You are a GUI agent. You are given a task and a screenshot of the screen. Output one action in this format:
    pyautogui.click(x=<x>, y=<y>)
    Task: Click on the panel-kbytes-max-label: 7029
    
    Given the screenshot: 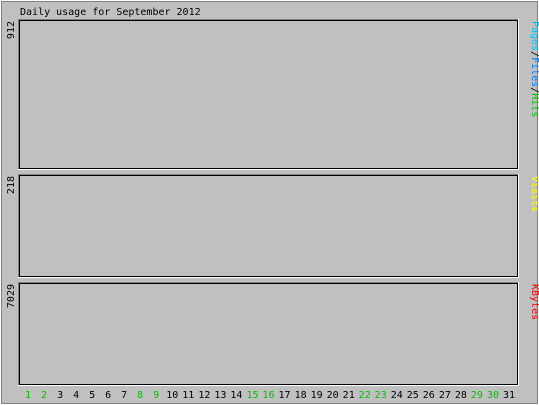 What is the action you would take?
    pyautogui.click(x=11, y=296)
    